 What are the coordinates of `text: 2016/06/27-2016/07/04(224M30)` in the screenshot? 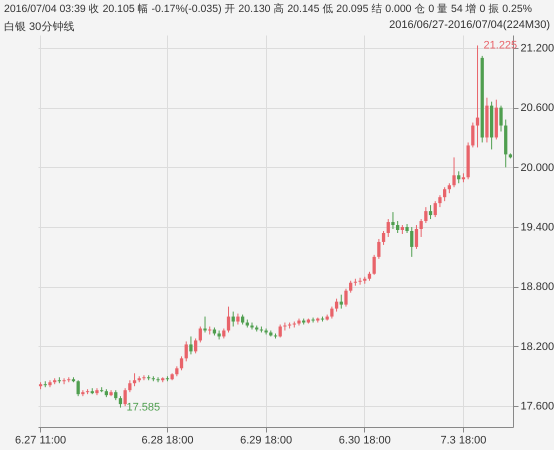 It's located at (469, 26).